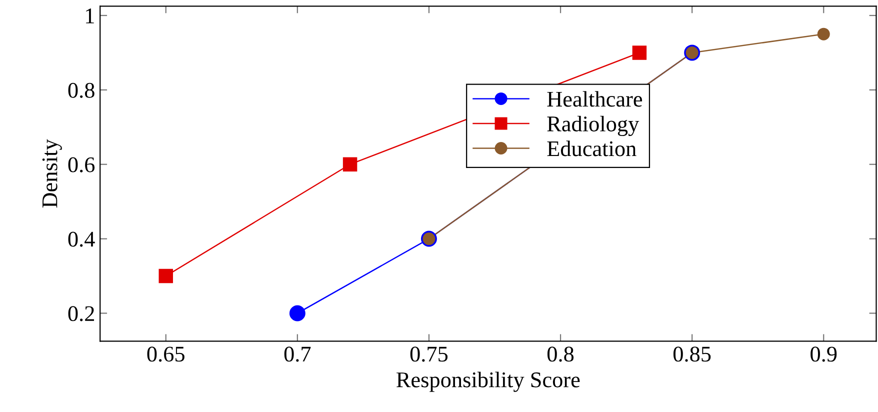  Describe the element at coordinates (90, 16) in the screenshot. I see `y-tick-label: 1` at that location.